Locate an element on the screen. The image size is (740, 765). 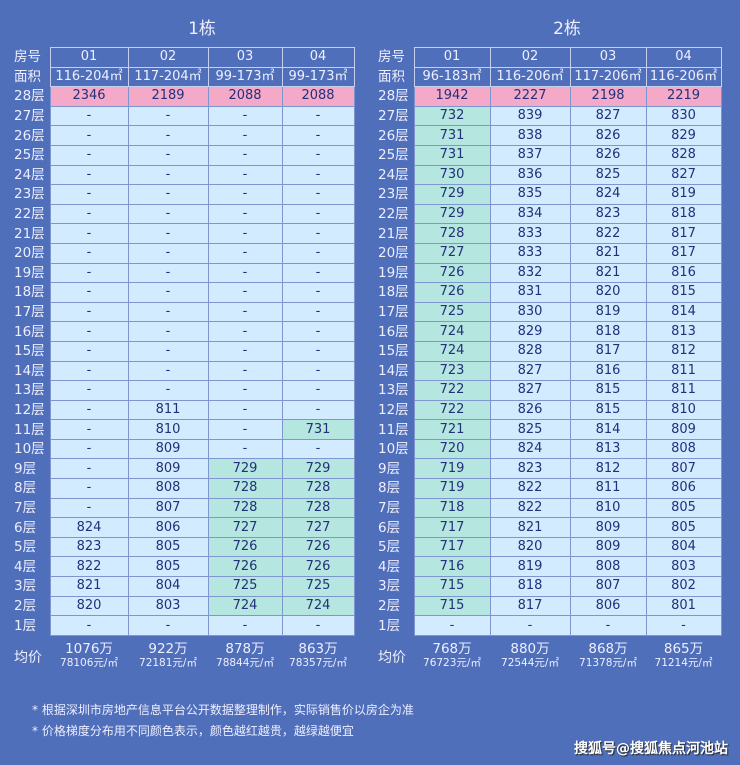
floor-row: 7层 718 822 810 805 is located at coordinates (550, 508).